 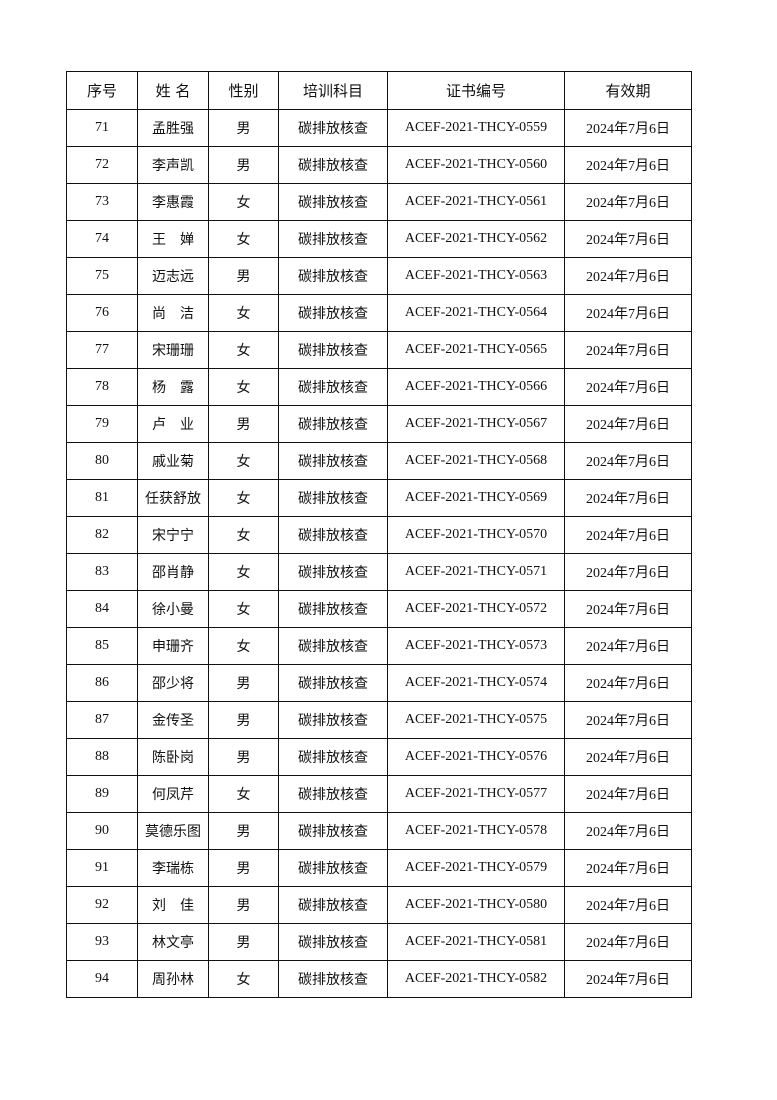 I want to click on table-row: 72 李声凯男碳排放核查 ACEF-2021-THCY-0560 2024年7月6日, so click(x=379, y=165).